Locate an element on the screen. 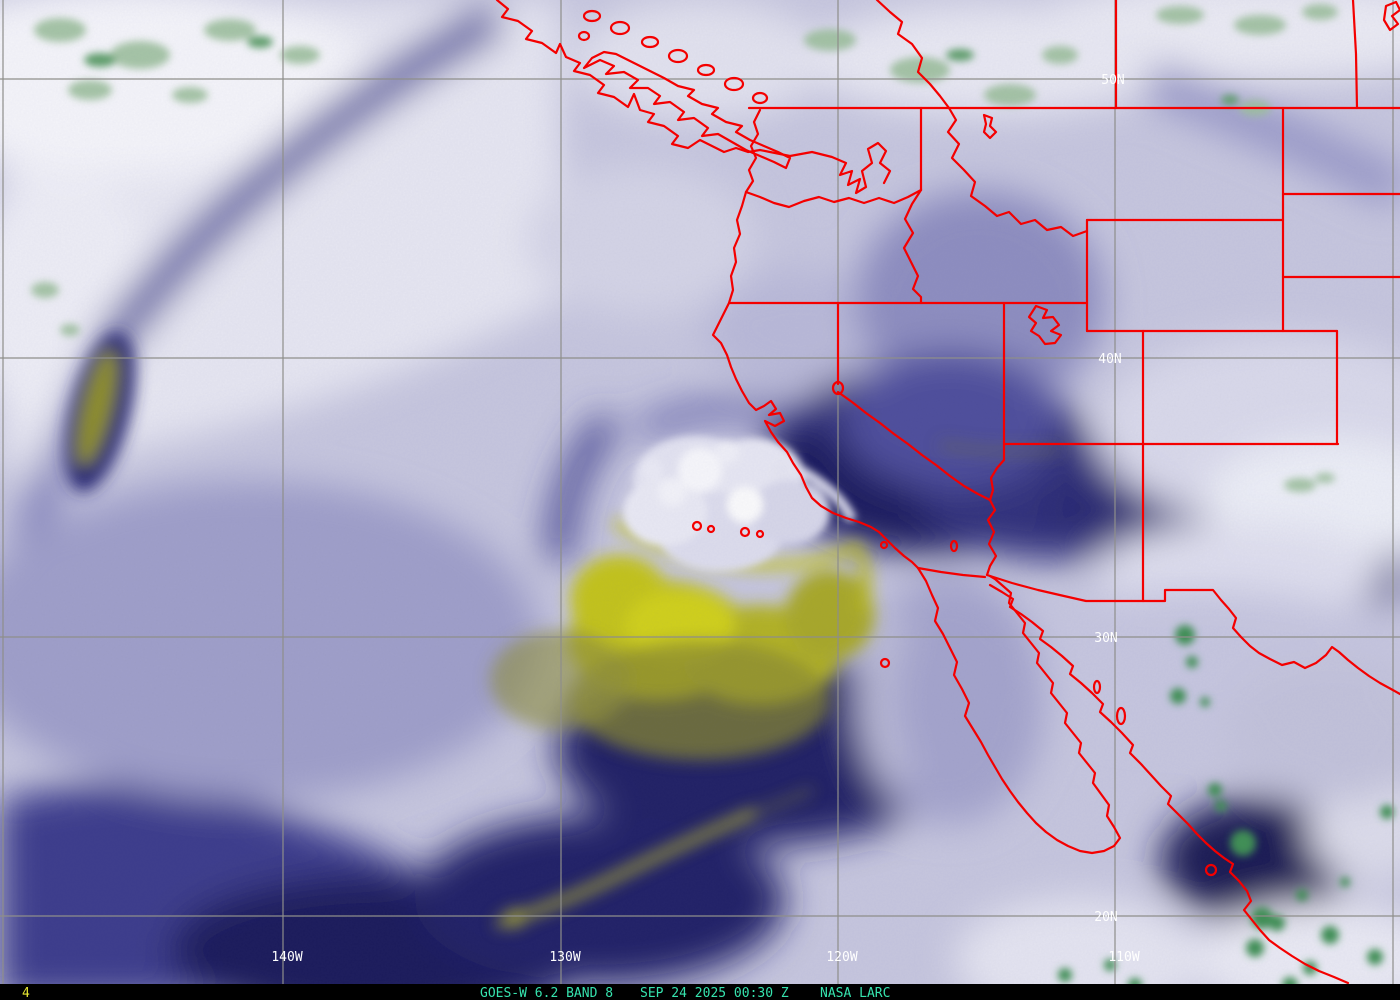 The image size is (1400, 1000). coastline-british-columbia is located at coordinates (693, 97).